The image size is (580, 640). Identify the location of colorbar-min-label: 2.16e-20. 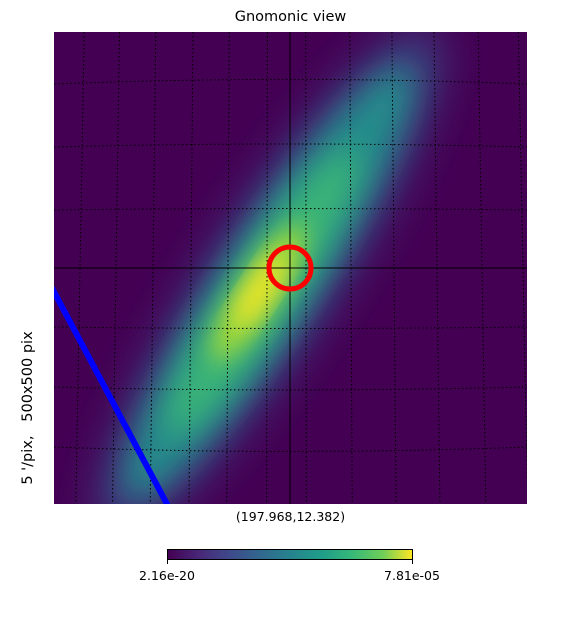
(167, 575).